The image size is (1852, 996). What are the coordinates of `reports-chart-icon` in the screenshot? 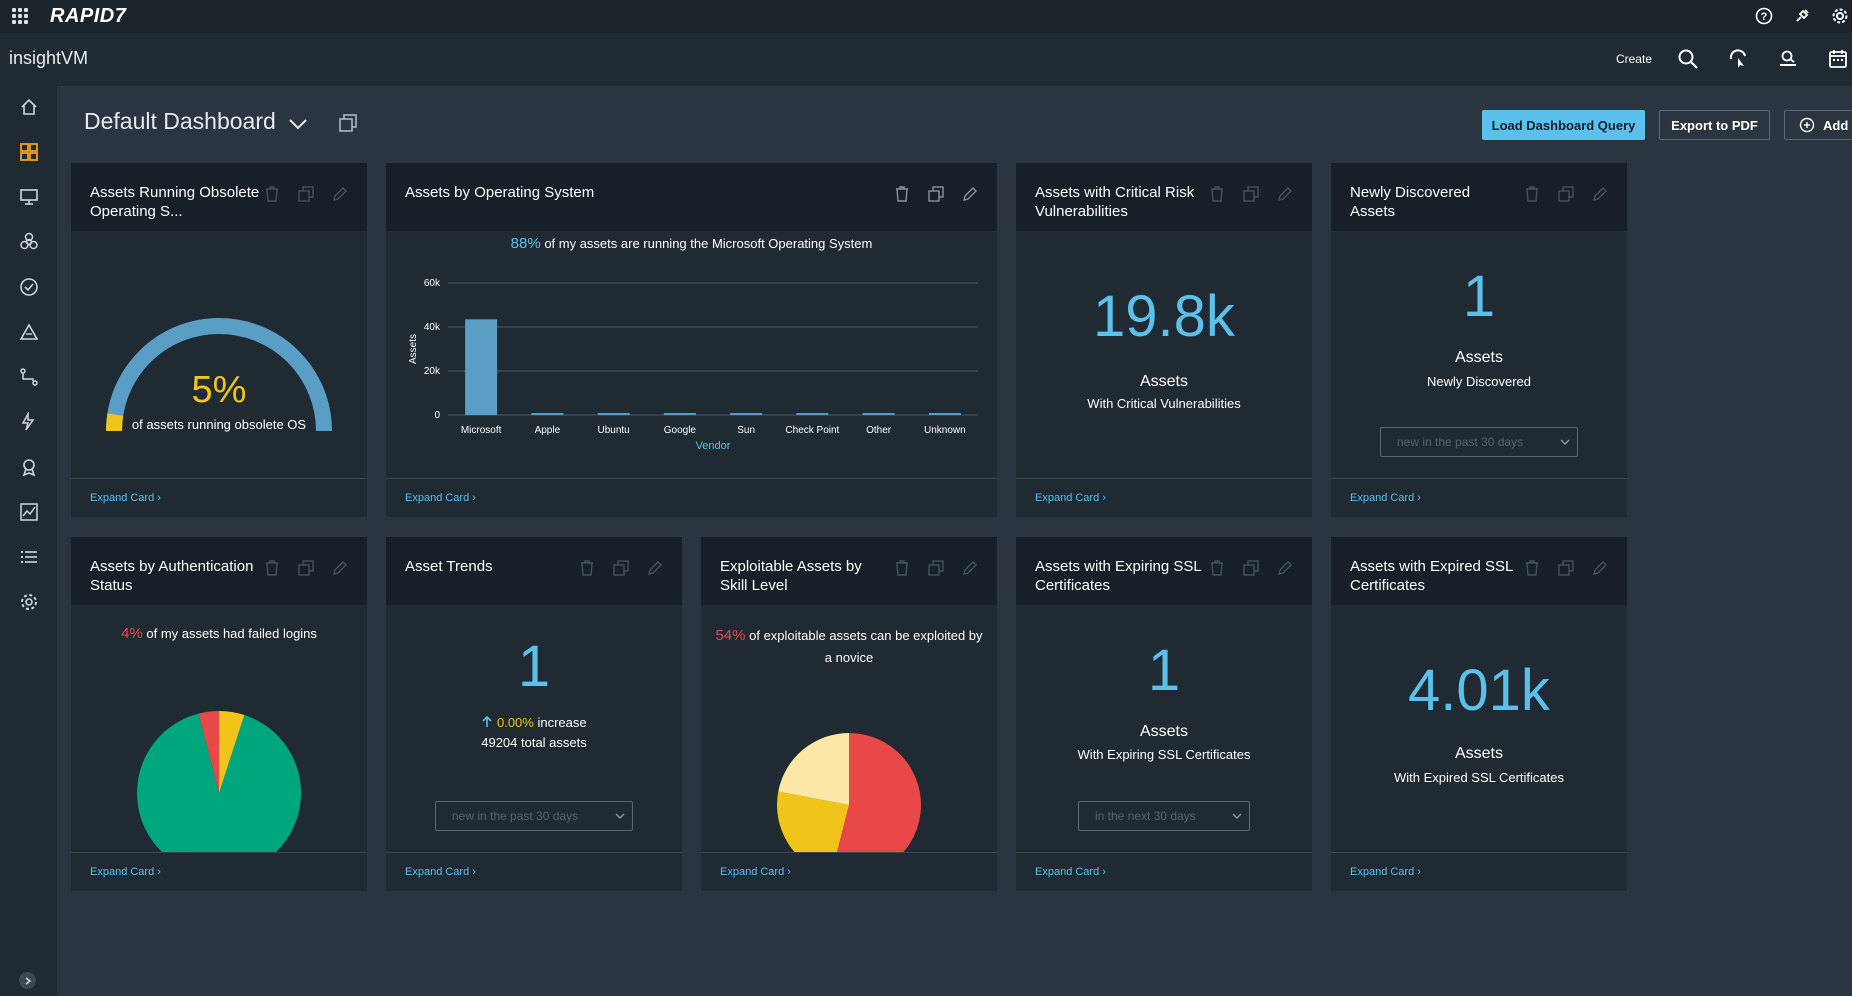 It's located at (29, 512).